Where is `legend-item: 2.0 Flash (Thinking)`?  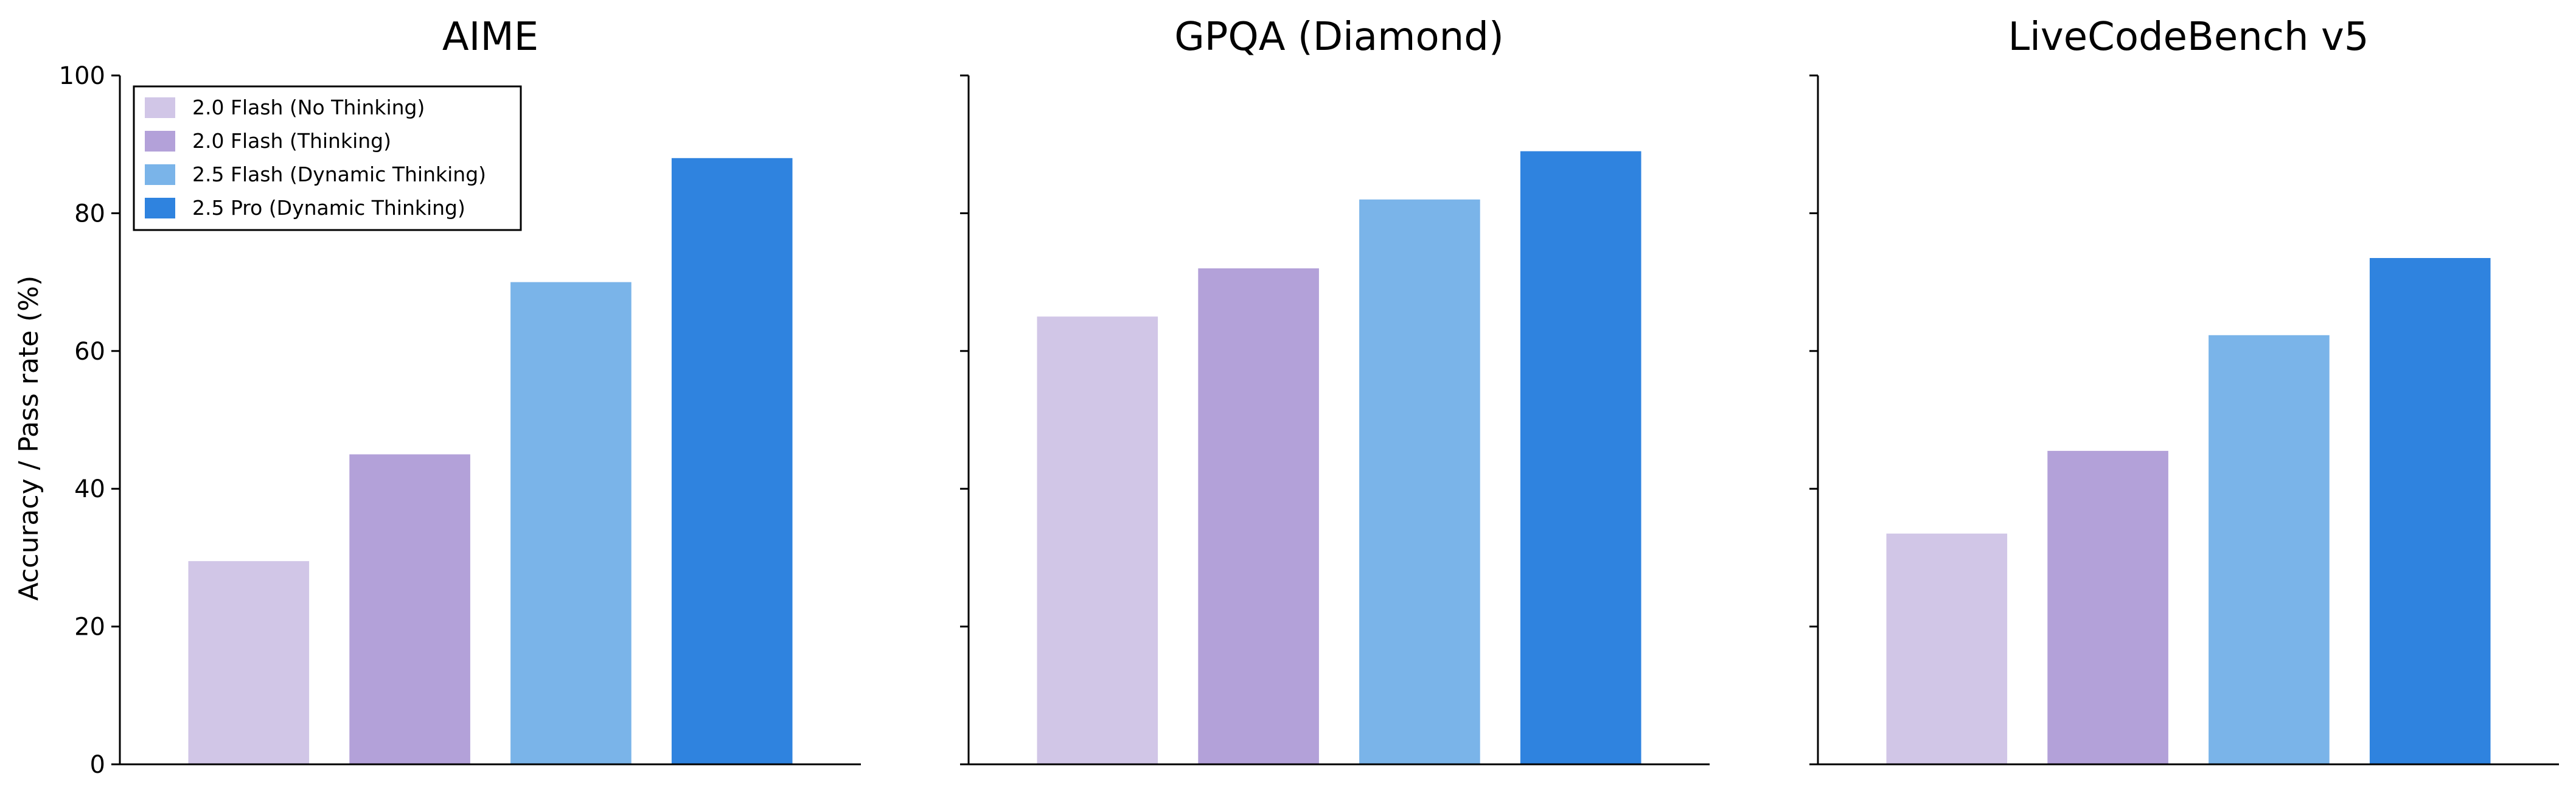
legend-item: 2.0 Flash (Thinking) is located at coordinates (268, 141).